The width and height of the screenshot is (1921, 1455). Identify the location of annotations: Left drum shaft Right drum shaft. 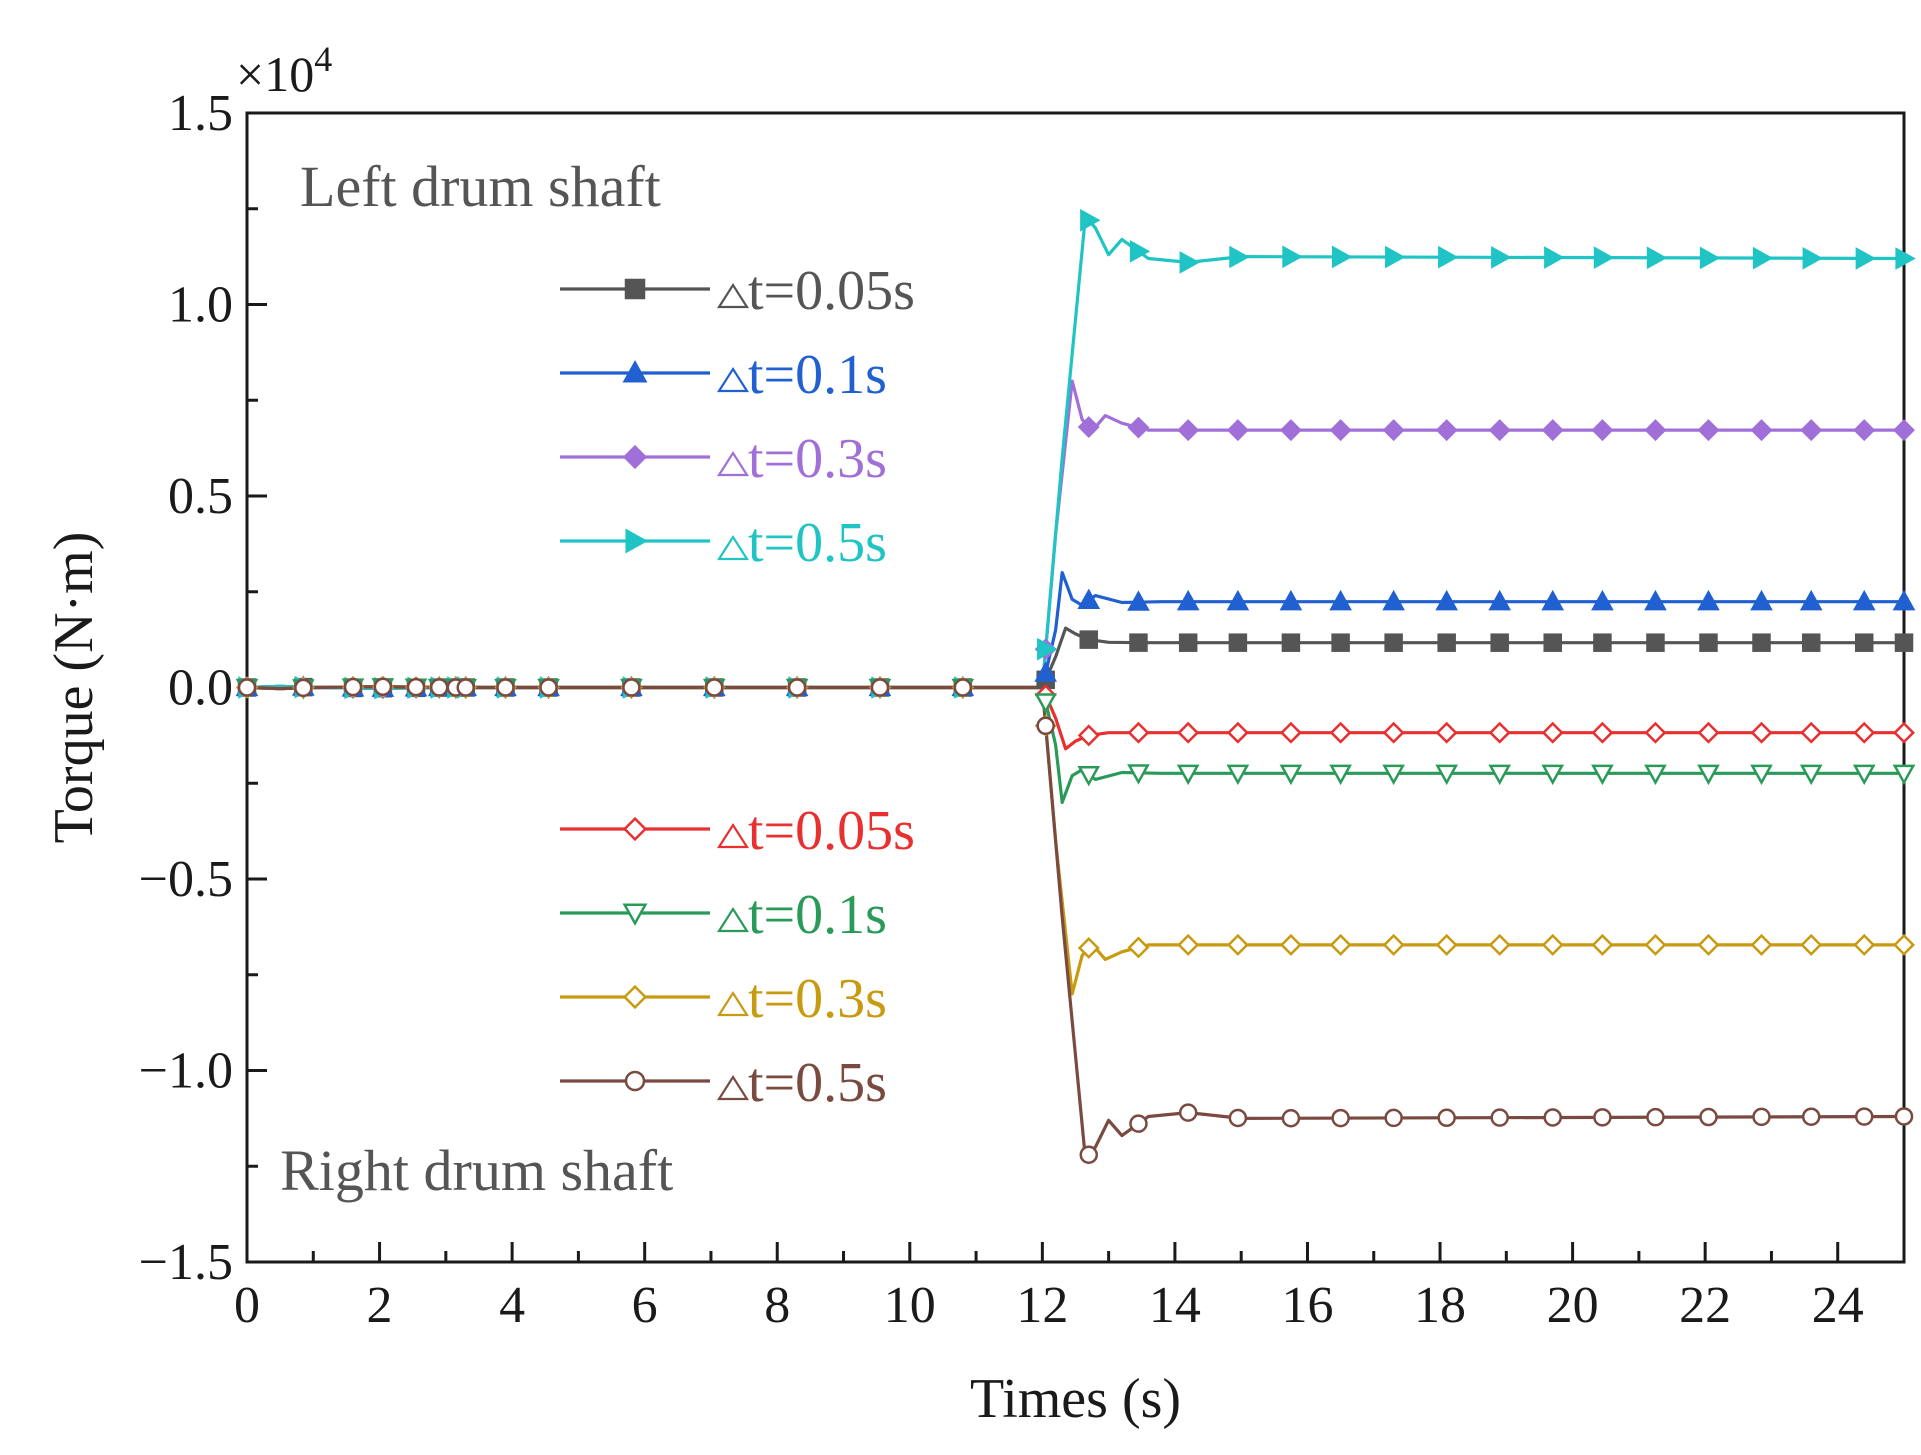
(476, 678).